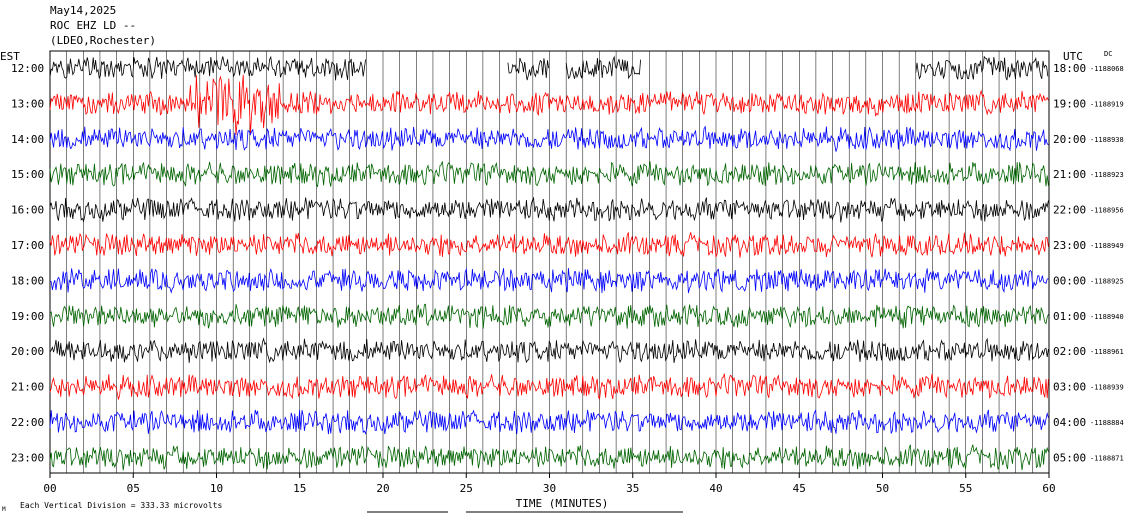 The height and width of the screenshot is (519, 1130). Describe the element at coordinates (49, 488) in the screenshot. I see `x-tick-label: 00` at that location.